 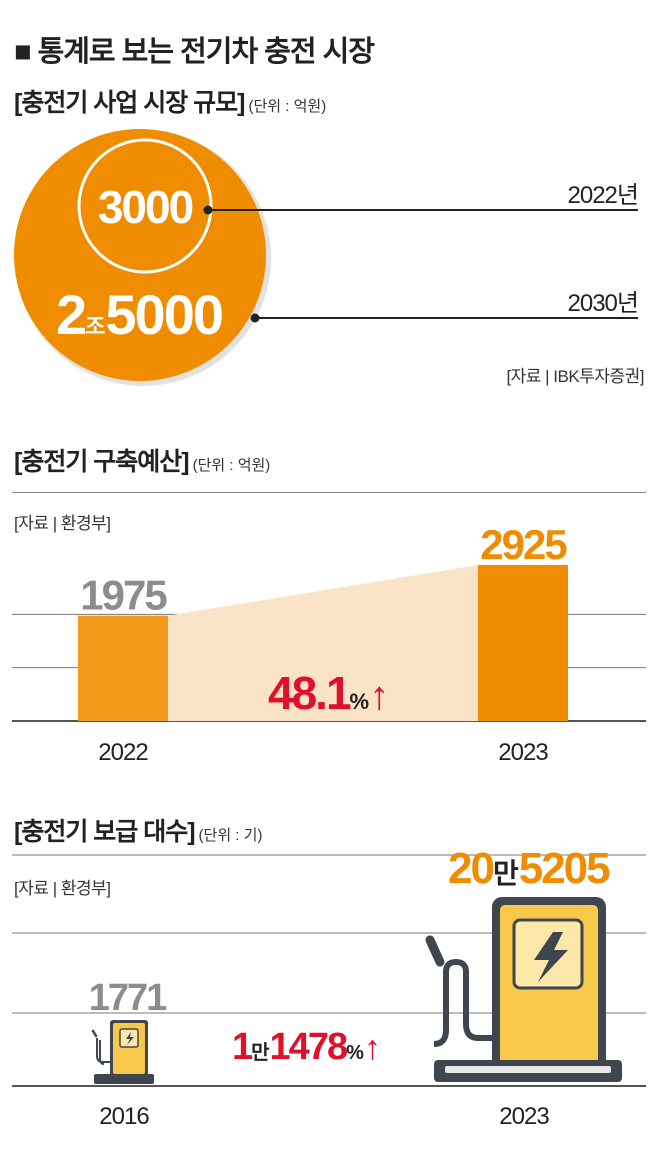 What do you see at coordinates (124, 1116) in the screenshot?
I see `charger-x-label-2016: 2016` at bounding box center [124, 1116].